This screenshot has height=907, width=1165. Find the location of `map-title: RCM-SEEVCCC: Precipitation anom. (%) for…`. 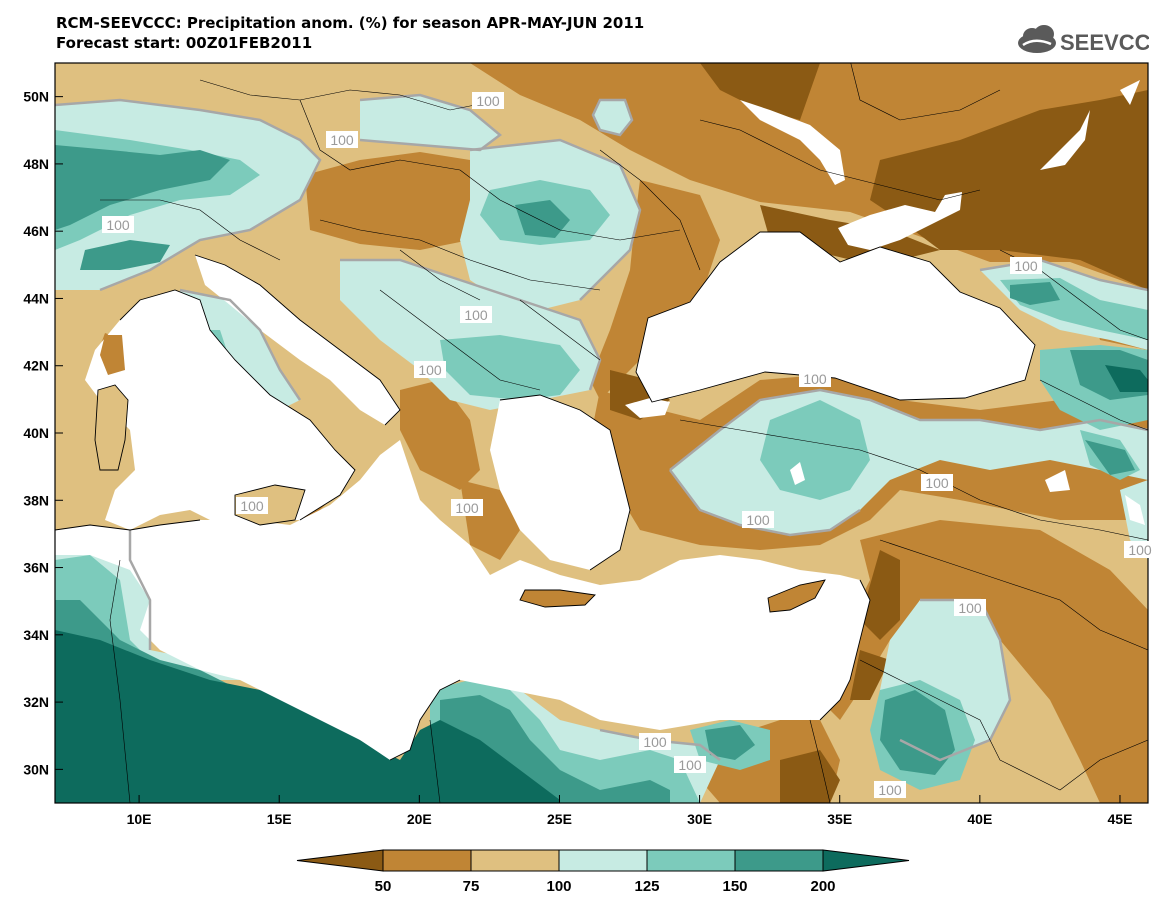

map-title: RCM-SEEVCCC: Precipitation anom. (%) for… is located at coordinates (350, 23).